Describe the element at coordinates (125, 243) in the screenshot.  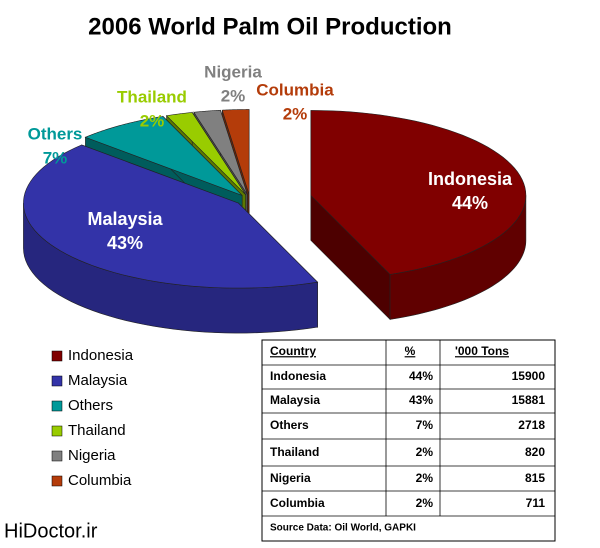
I see `slice-value-label: 43%` at that location.